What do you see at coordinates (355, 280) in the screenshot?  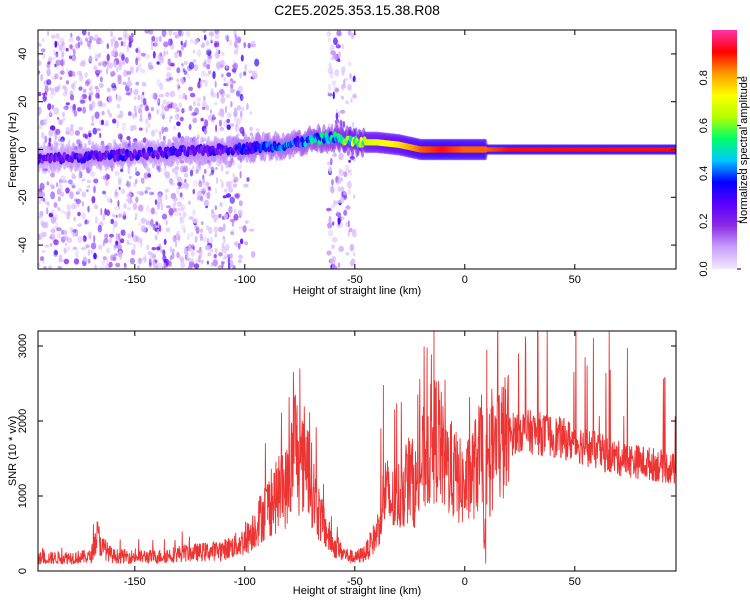 I see `spectrogram-x-tick-label: -50` at bounding box center [355, 280].